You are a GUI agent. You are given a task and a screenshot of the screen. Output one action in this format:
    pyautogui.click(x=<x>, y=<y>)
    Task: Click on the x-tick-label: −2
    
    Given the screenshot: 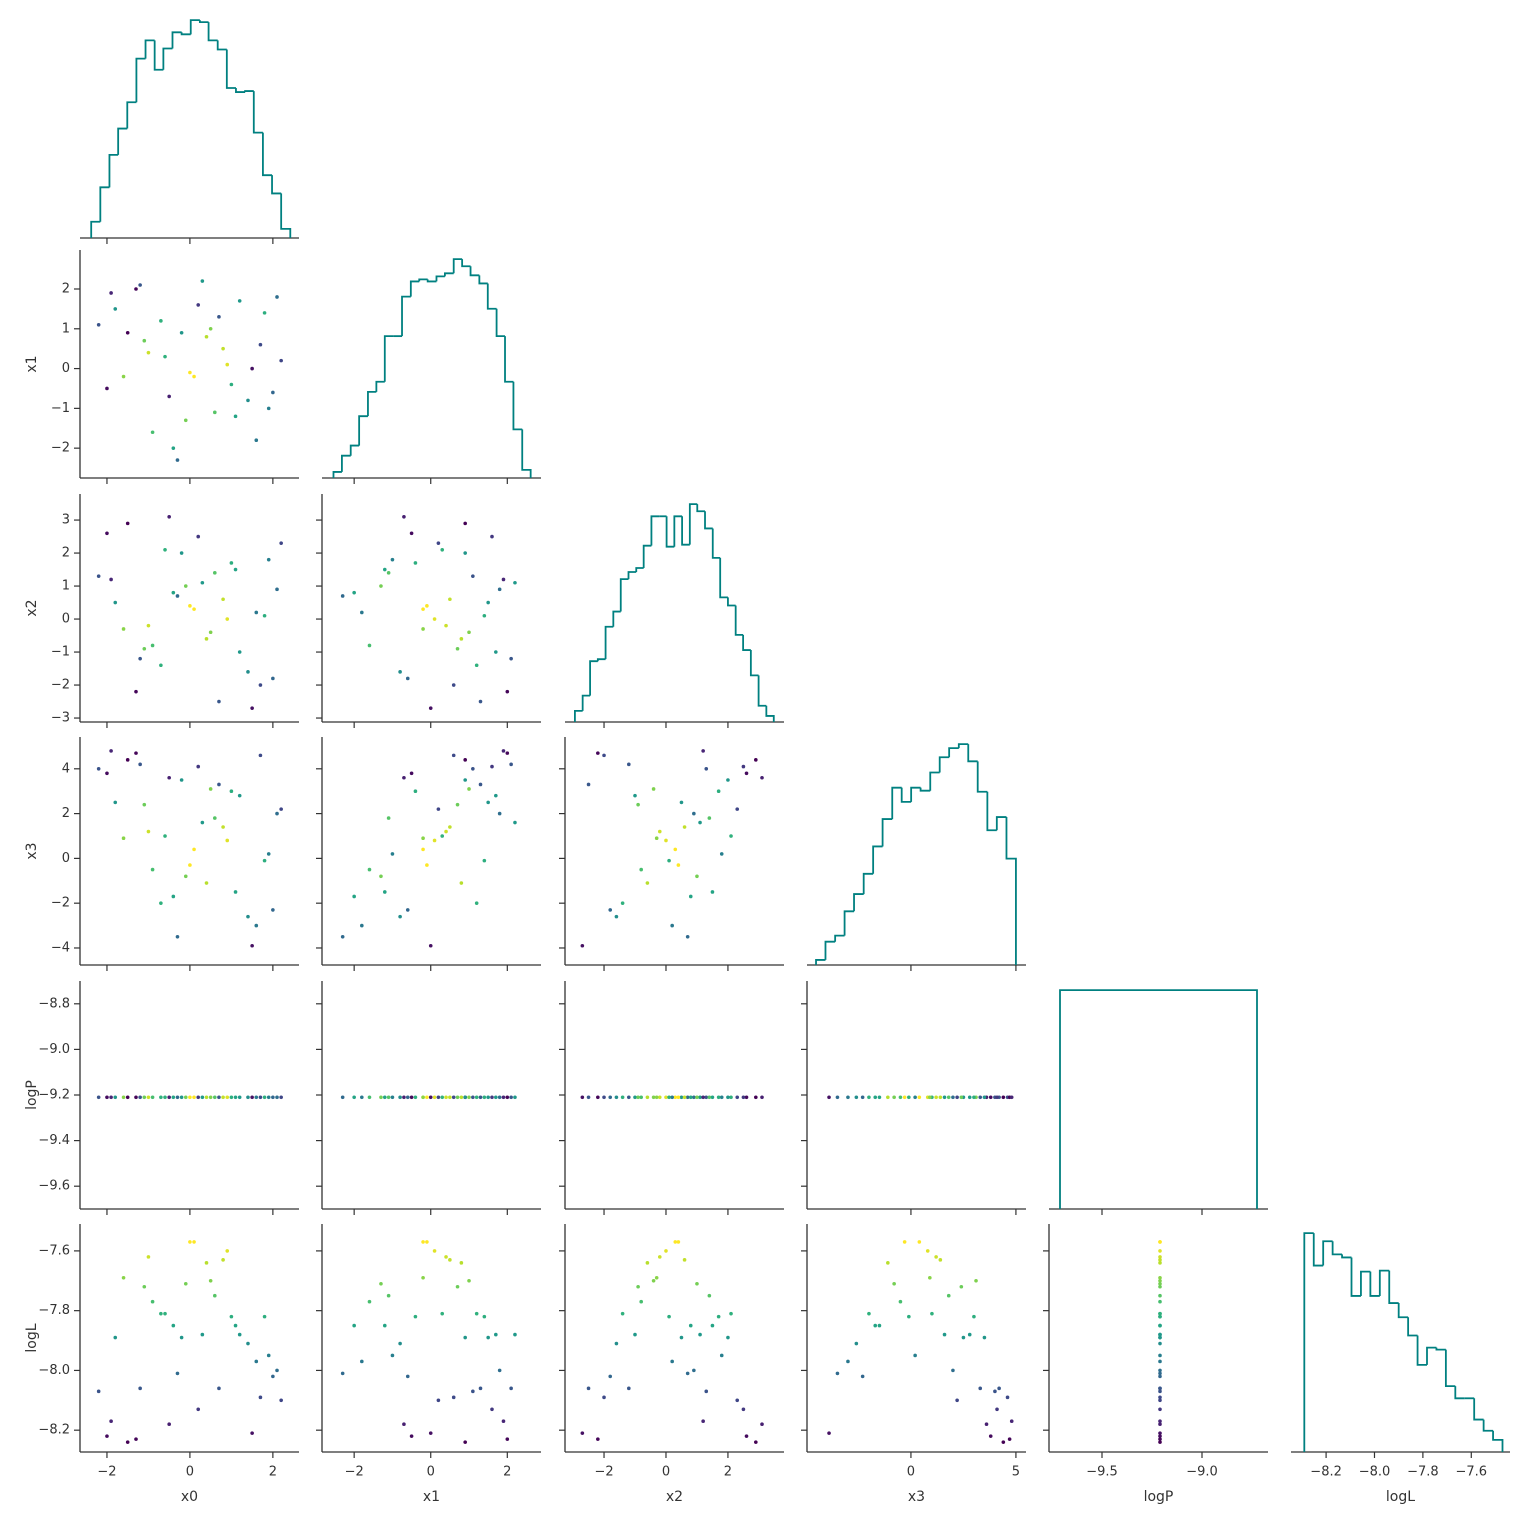 What is the action you would take?
    pyautogui.click(x=354, y=1472)
    